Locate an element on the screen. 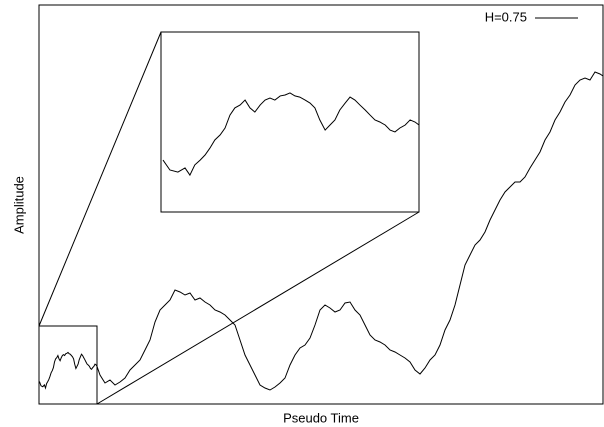  legend-label: H=0.75 is located at coordinates (506, 16).